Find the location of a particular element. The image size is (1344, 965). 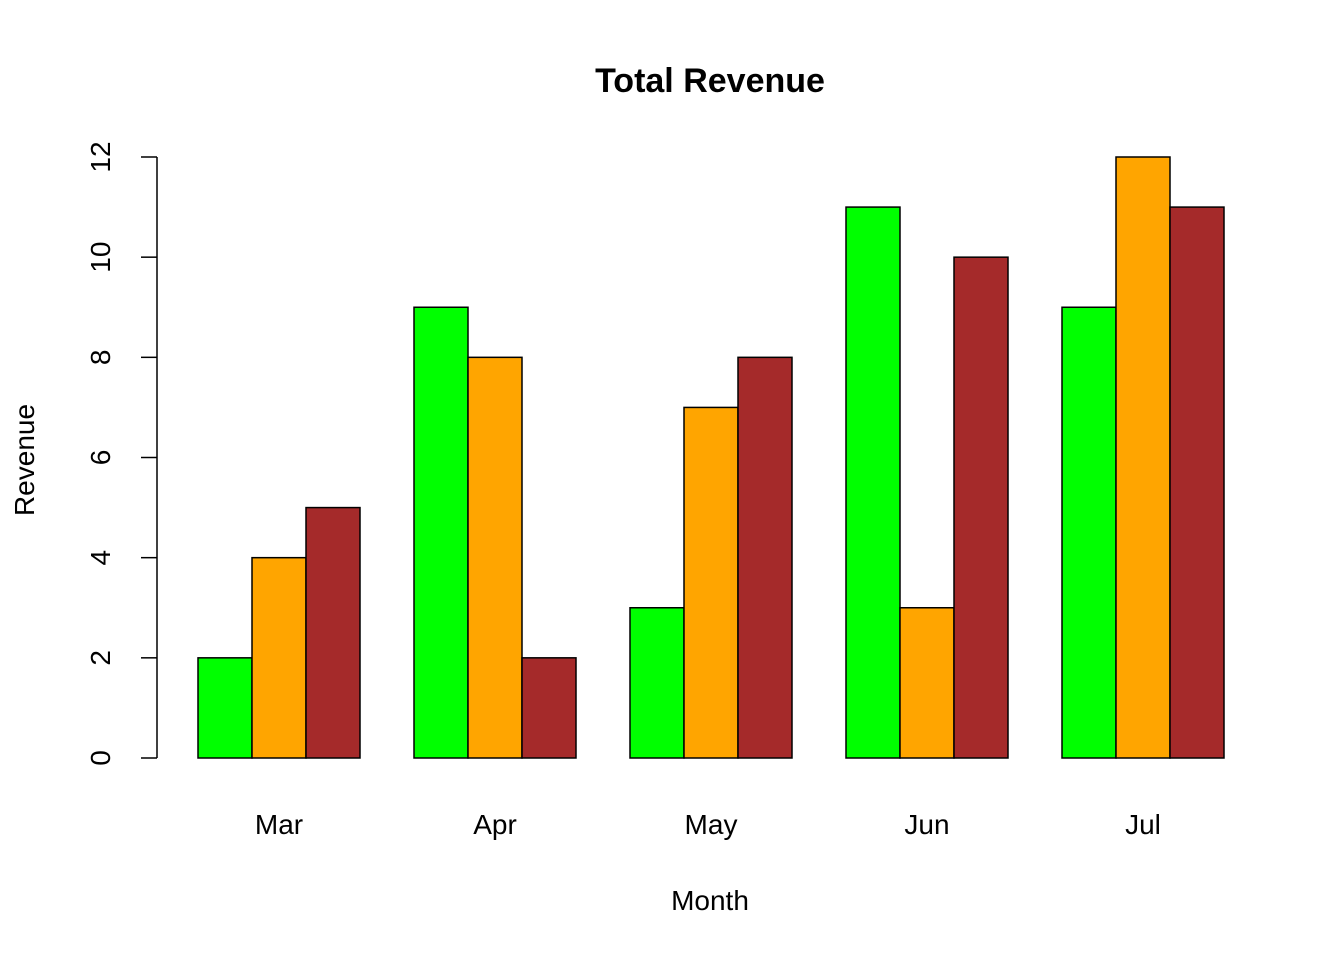

y-axis-tick-label: 0 is located at coordinates (100, 758).